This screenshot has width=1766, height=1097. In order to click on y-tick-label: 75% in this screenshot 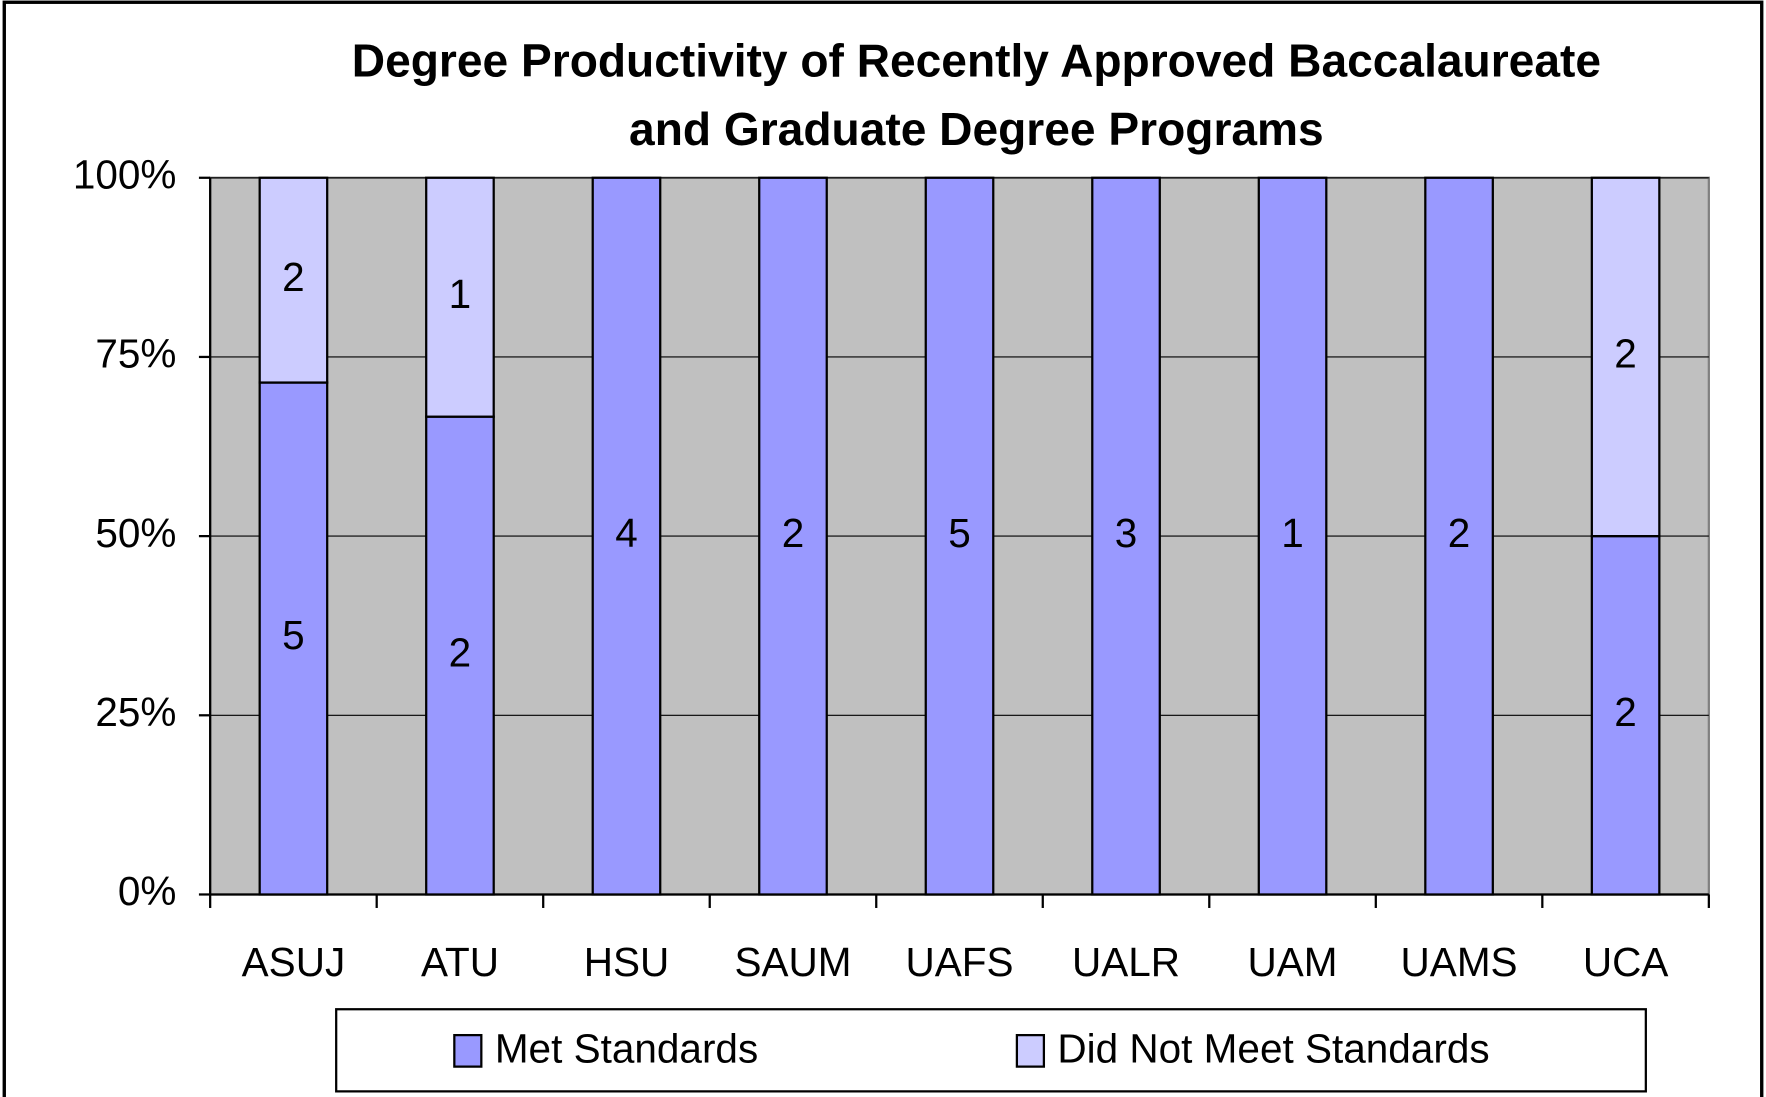, I will do `click(135, 354)`.